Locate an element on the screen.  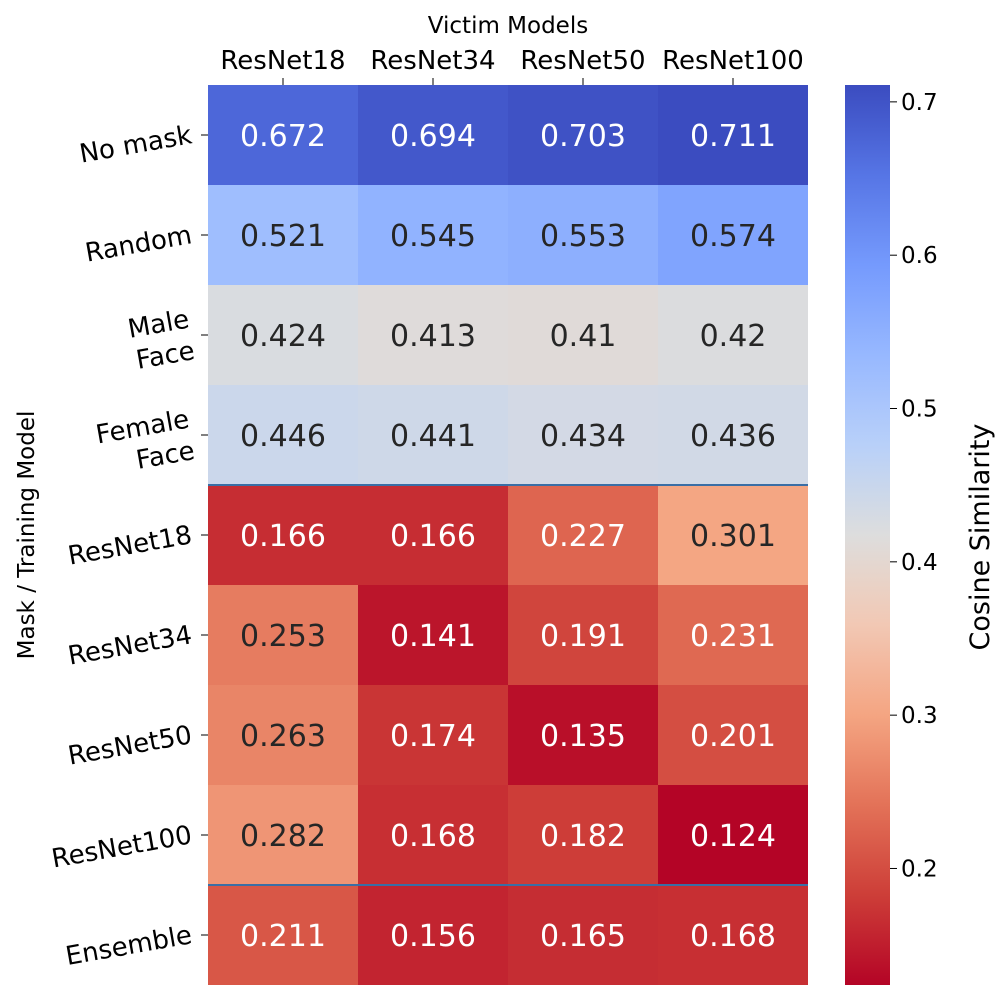
cell-value-label: 0.301 is located at coordinates (733, 536).